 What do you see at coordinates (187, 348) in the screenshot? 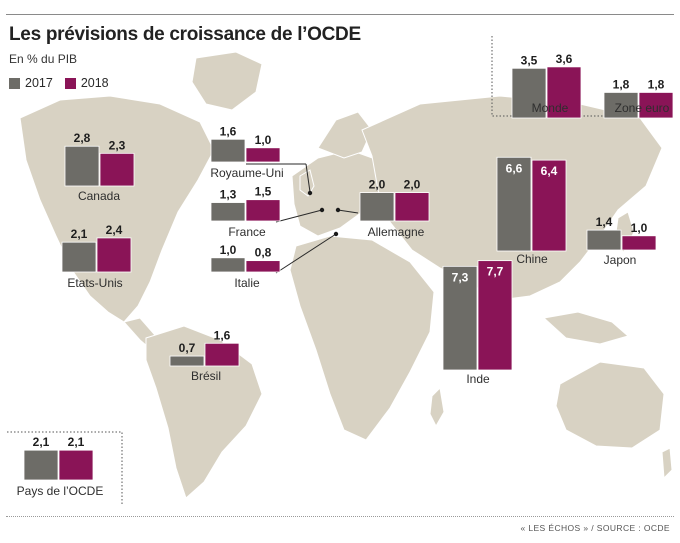
I see `value-label-bresil-2017: 0,7` at bounding box center [187, 348].